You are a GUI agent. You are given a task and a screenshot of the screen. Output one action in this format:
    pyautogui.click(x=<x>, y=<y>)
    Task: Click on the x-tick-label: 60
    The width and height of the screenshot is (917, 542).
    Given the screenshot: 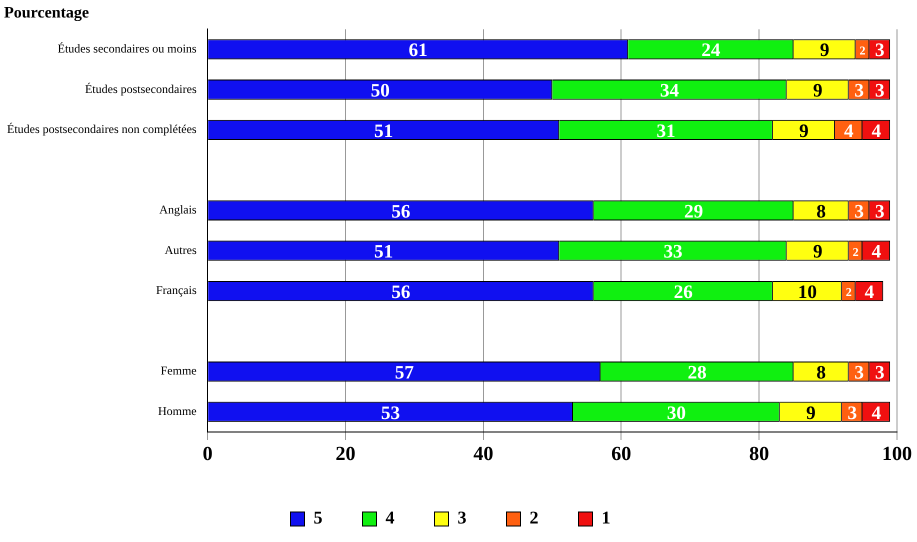 What is the action you would take?
    pyautogui.click(x=621, y=454)
    